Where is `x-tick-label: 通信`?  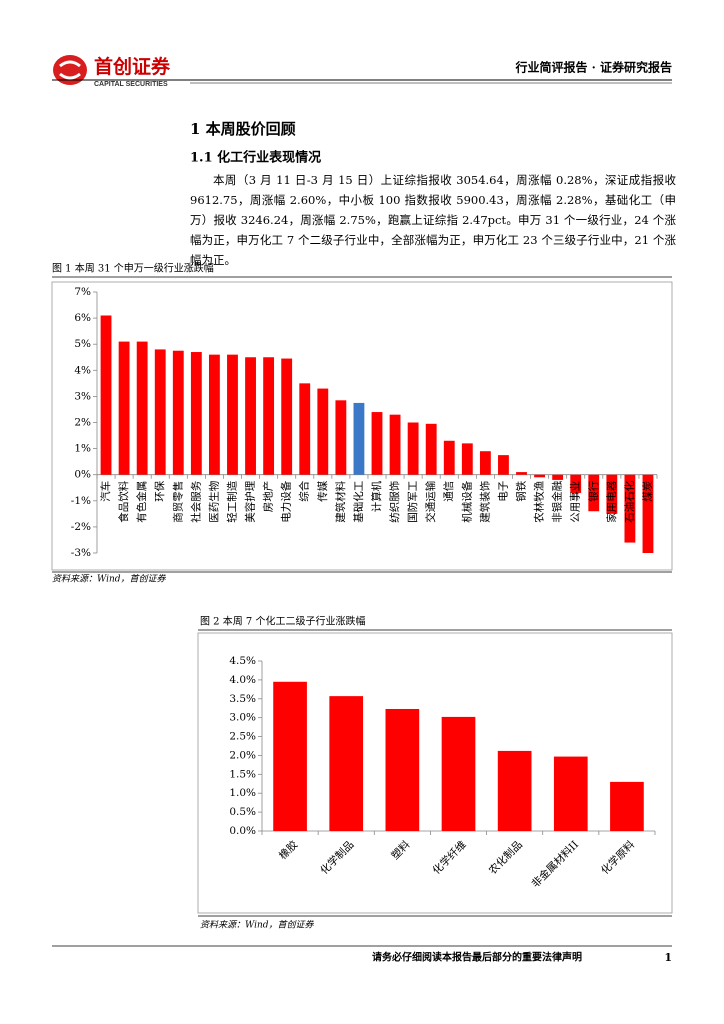
x-tick-label: 通信 is located at coordinates (449, 491).